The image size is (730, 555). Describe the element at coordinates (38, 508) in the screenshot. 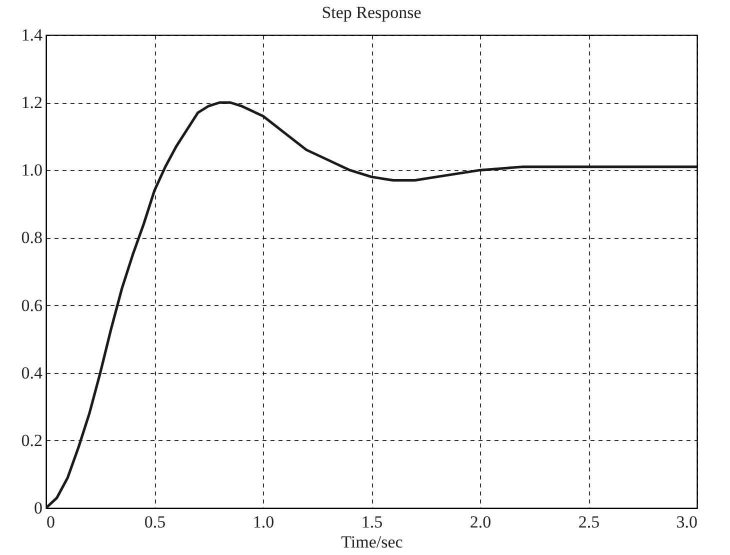

I see `y-tick-label: 0` at that location.